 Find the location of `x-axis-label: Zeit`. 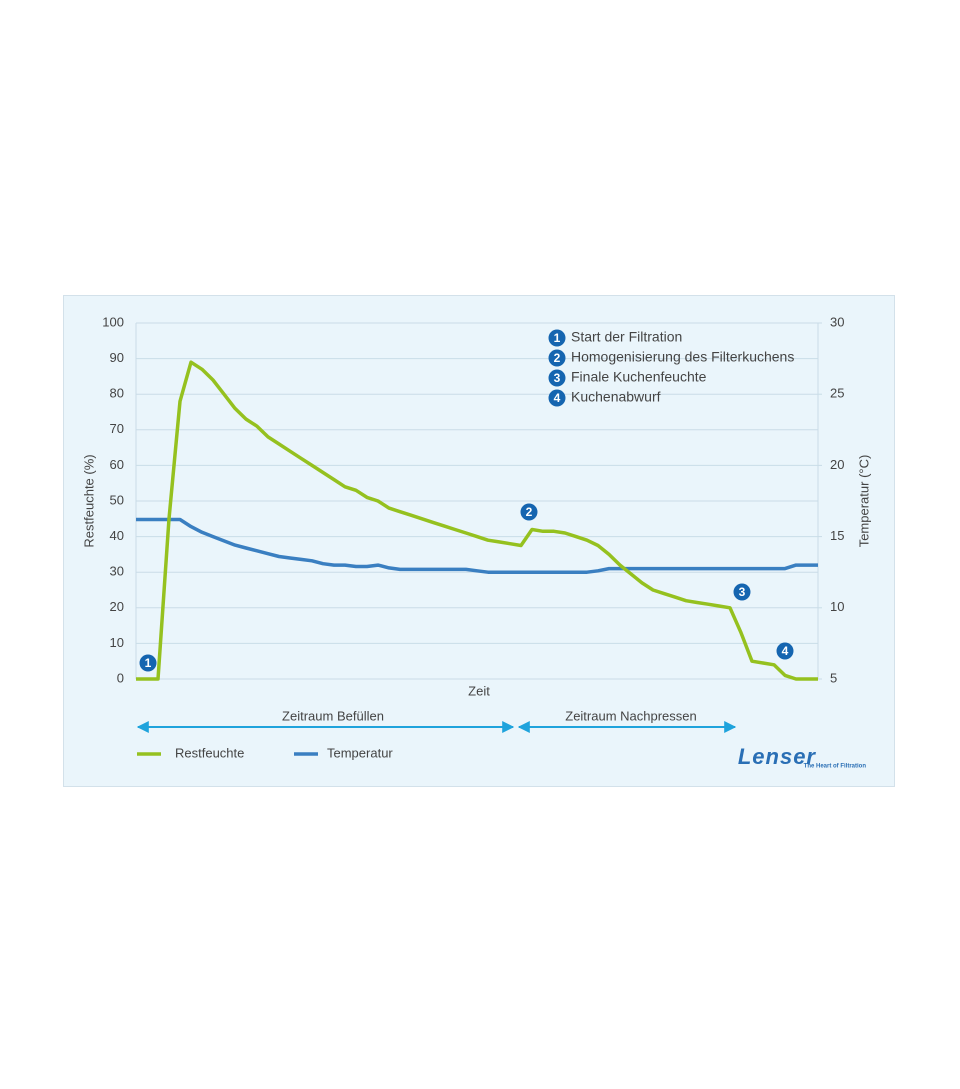

x-axis-label: Zeit is located at coordinates (479, 690).